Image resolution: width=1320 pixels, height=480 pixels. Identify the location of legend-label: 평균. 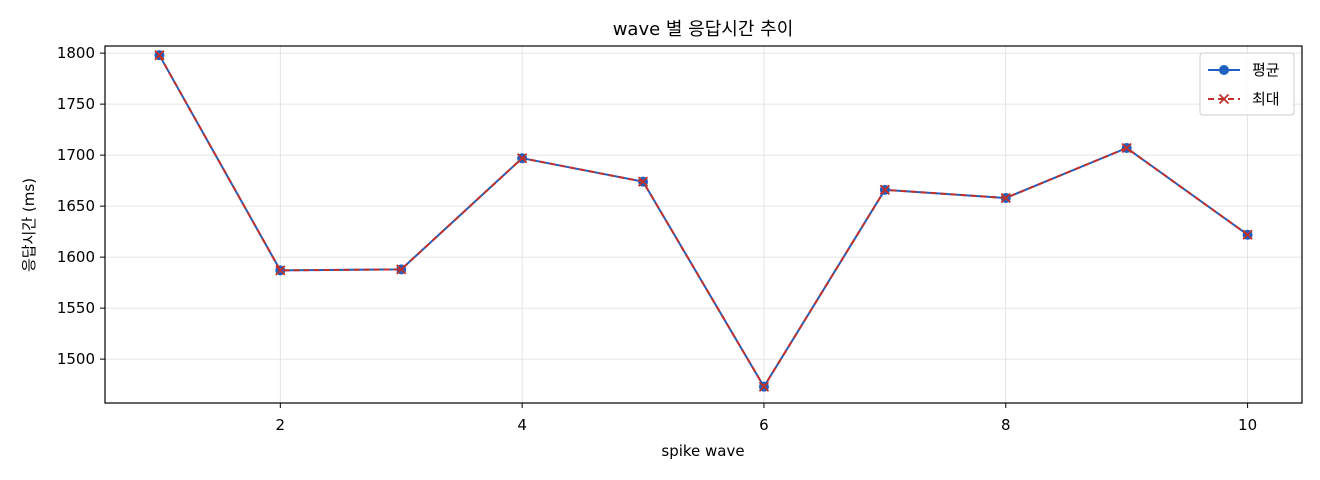
(1266, 70).